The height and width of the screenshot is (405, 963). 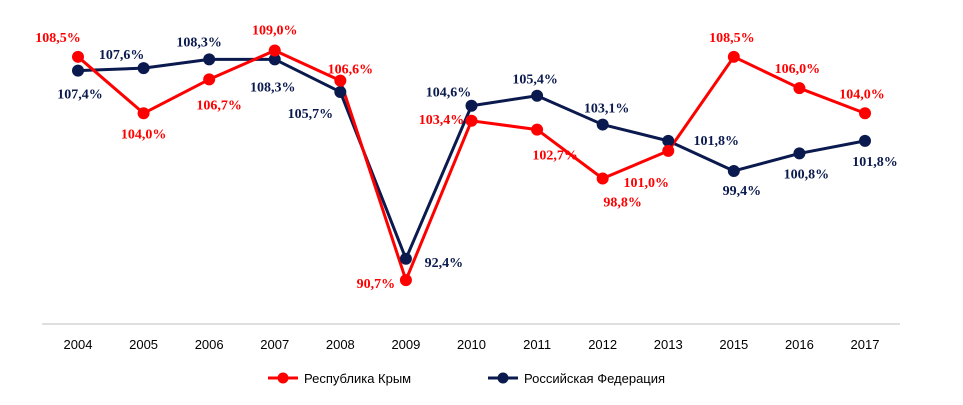 I want to click on x-tick-label-2011: 2011, so click(x=537, y=344).